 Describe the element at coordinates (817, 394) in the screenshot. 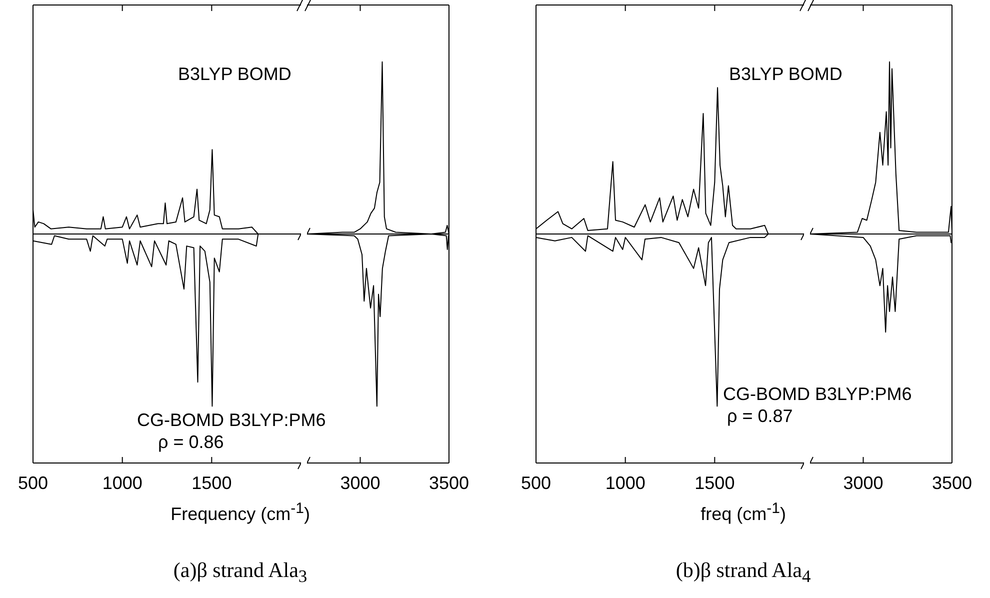

I see `annotation: CG-BOMD B3LYP:PM6` at that location.